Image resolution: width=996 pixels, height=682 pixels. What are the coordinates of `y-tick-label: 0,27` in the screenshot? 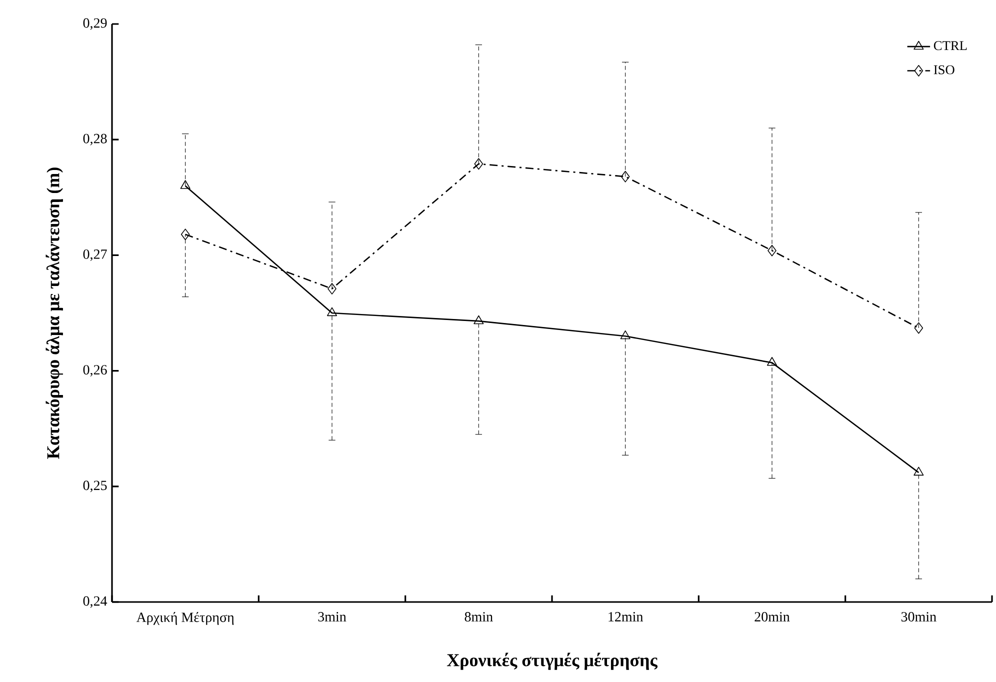 It's located at (95, 255).